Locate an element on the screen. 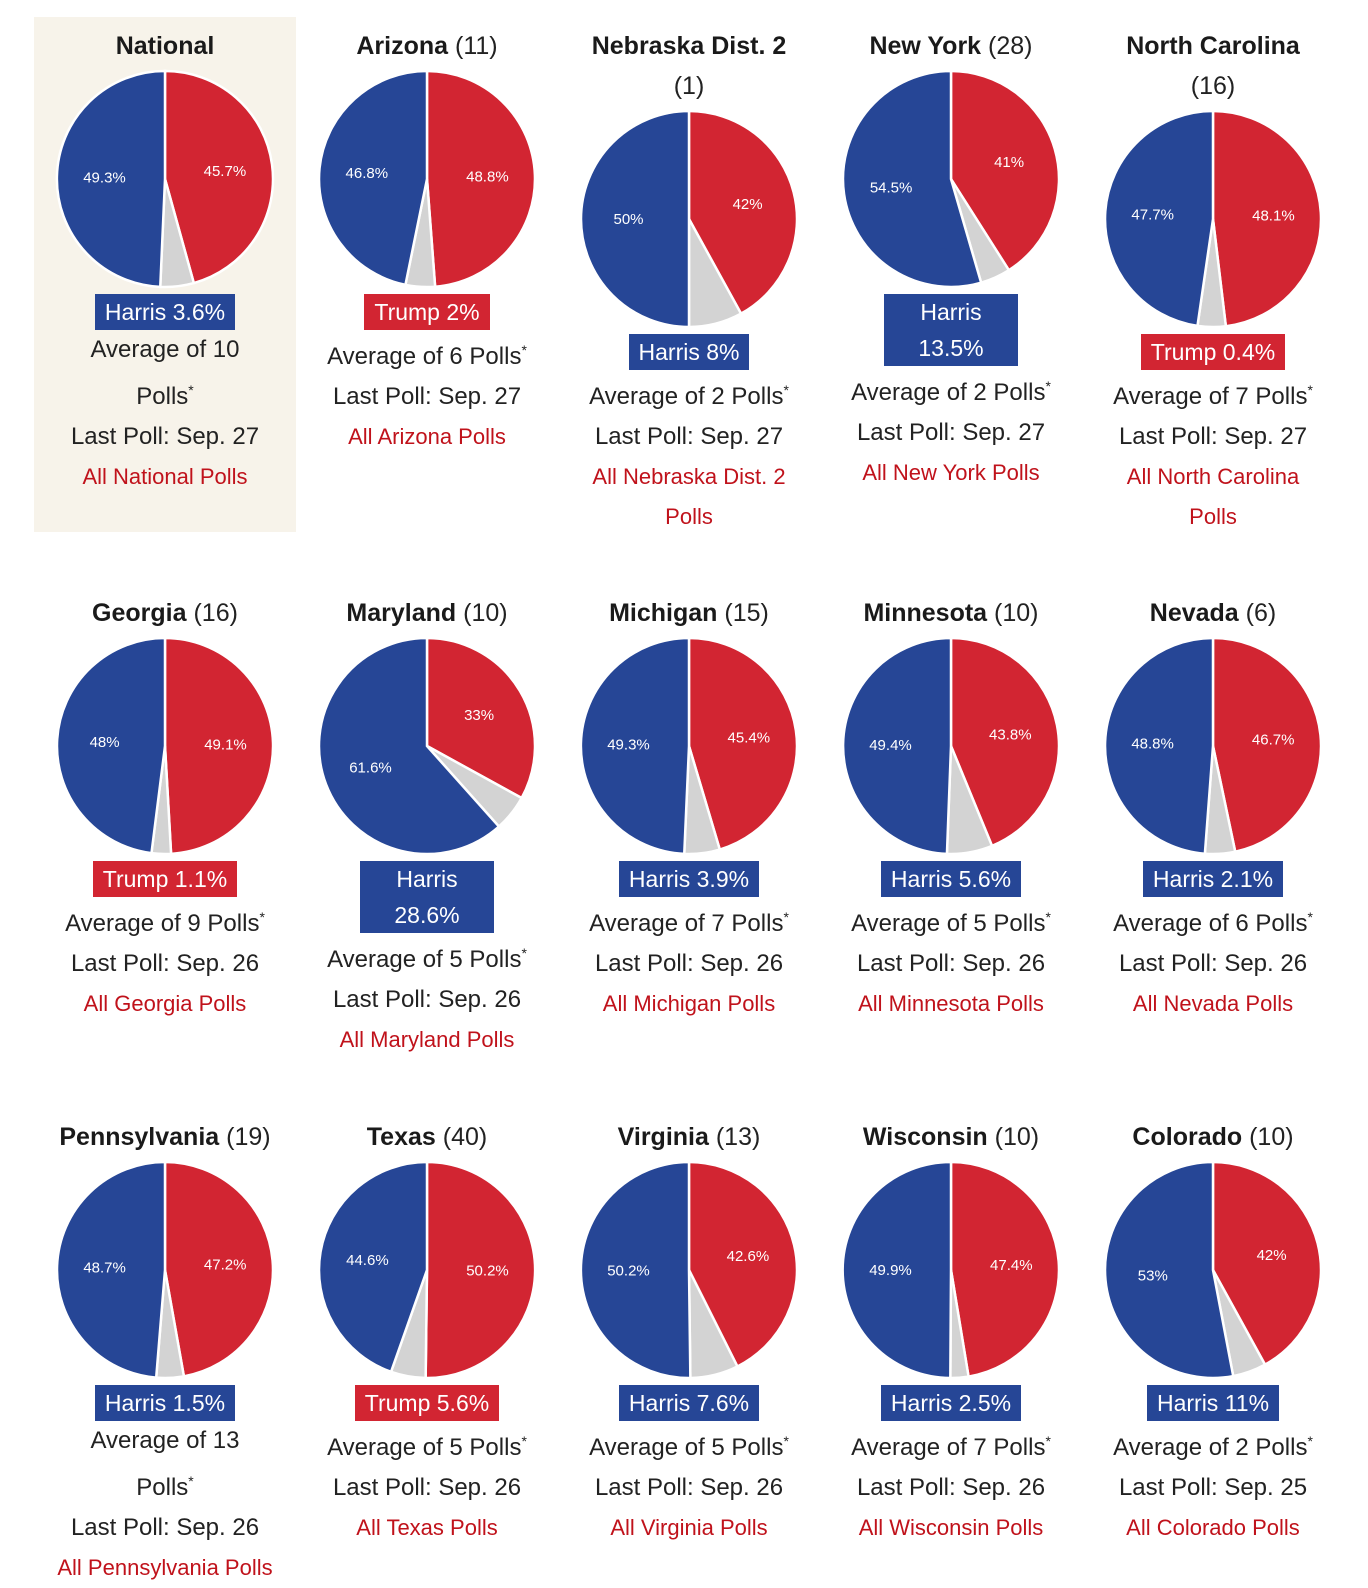 This screenshot has height=1588, width=1368. electoral-votes: (13) is located at coordinates (738, 1137).